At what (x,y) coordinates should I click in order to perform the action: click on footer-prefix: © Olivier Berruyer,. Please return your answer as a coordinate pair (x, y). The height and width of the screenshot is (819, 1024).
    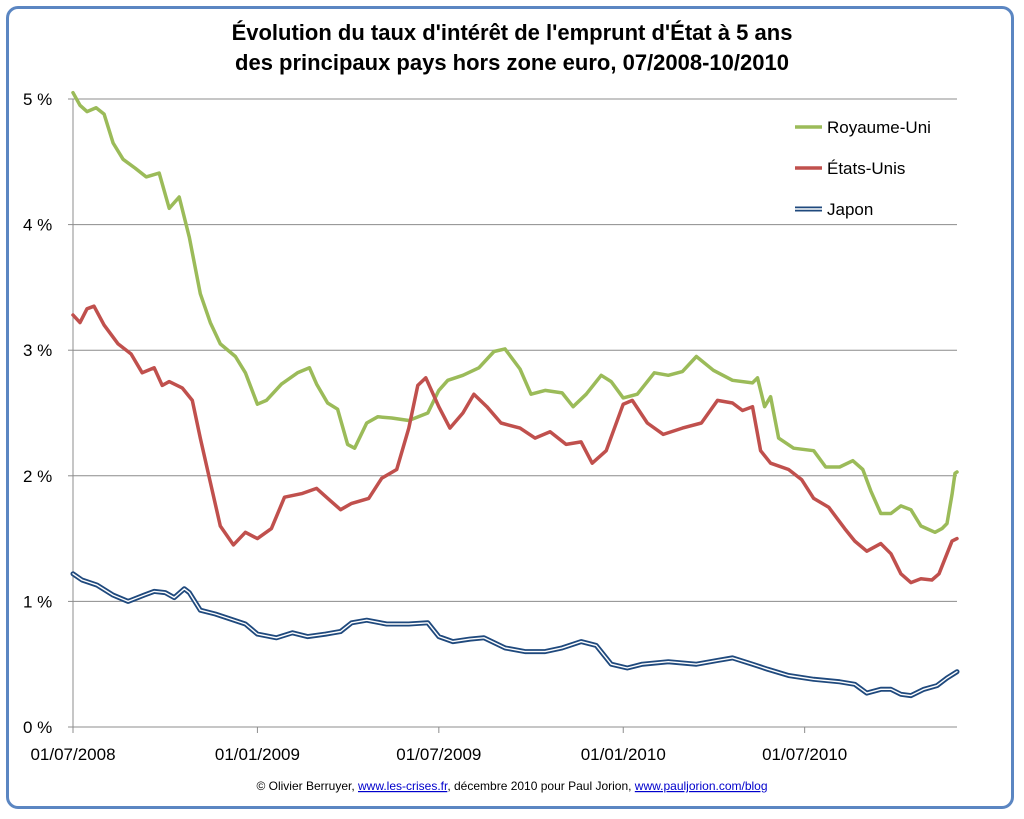
    Looking at the image, I should click on (307, 786).